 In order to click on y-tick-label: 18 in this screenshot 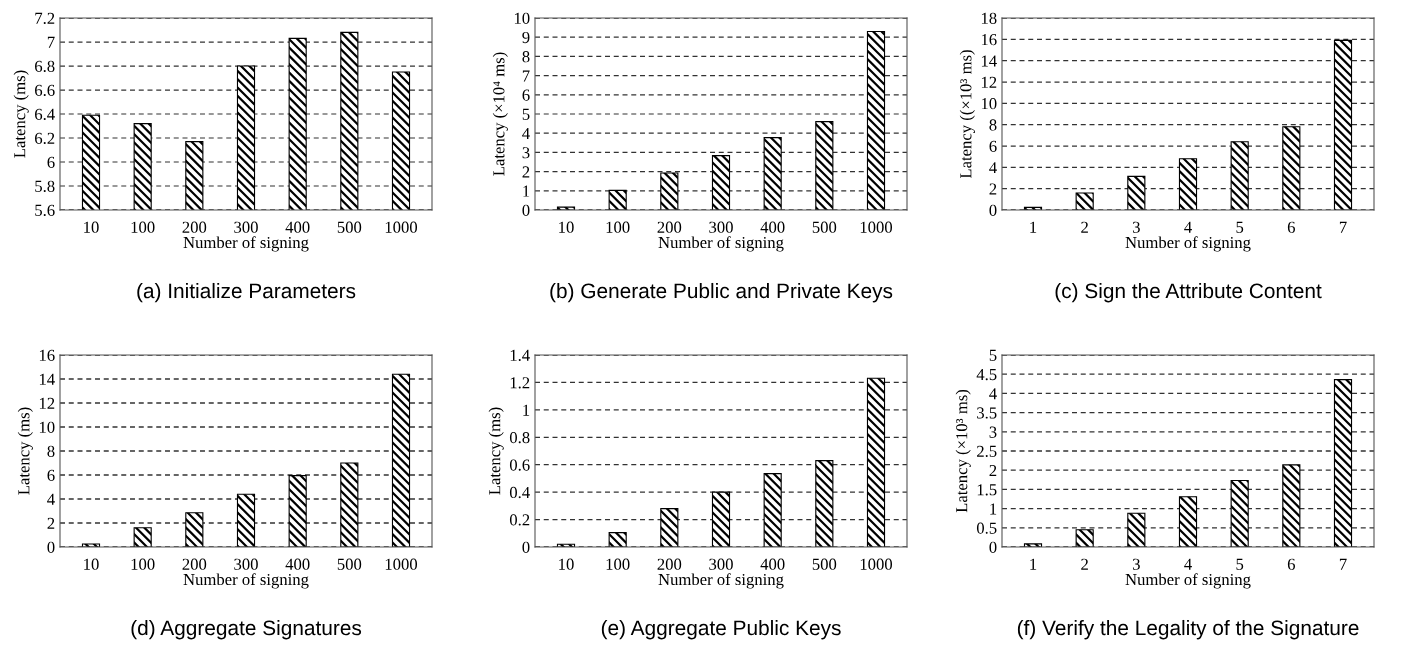, I will do `click(989, 18)`.